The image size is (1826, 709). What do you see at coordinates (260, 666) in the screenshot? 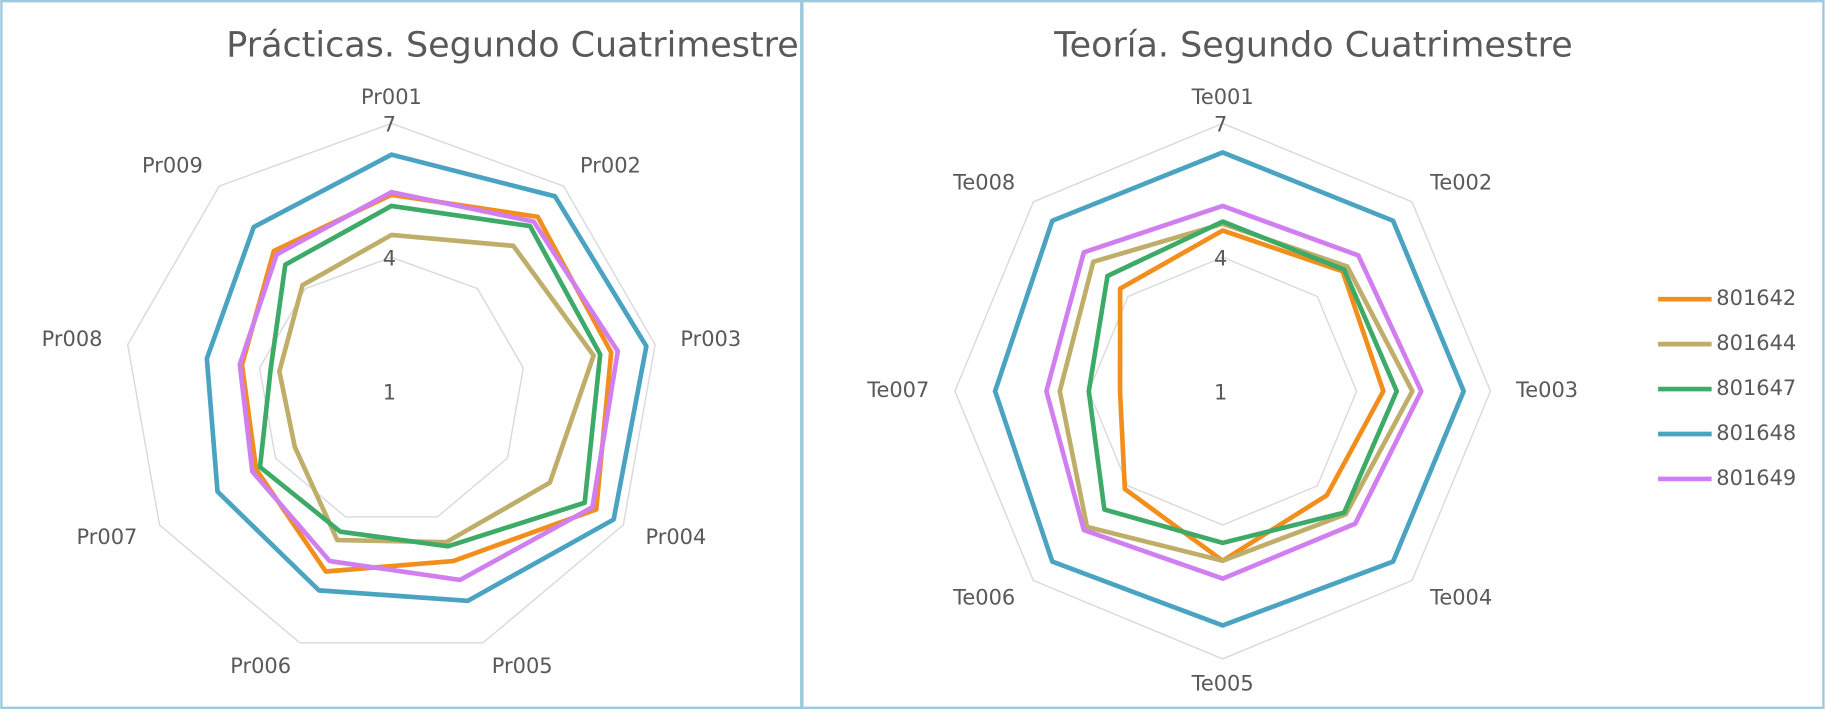
I see `category-label: Pr006` at bounding box center [260, 666].